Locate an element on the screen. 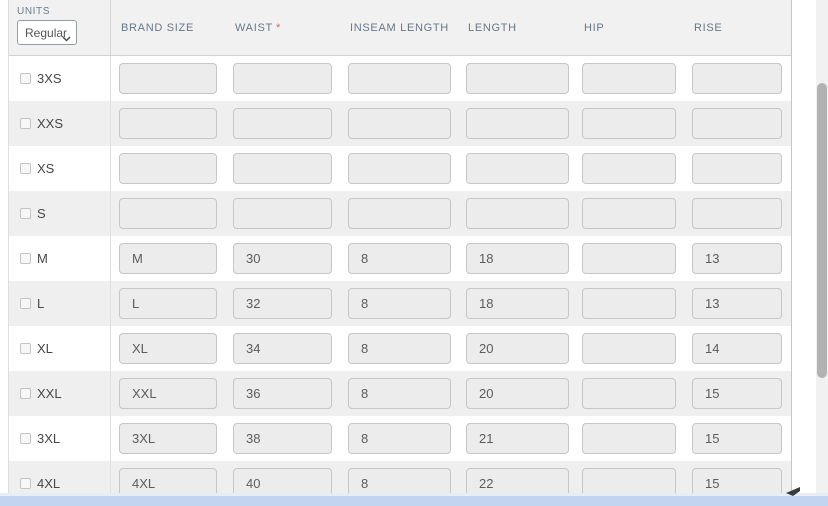 This screenshot has height=506, width=828. horizontal-scrollbar is located at coordinates (414, 500).